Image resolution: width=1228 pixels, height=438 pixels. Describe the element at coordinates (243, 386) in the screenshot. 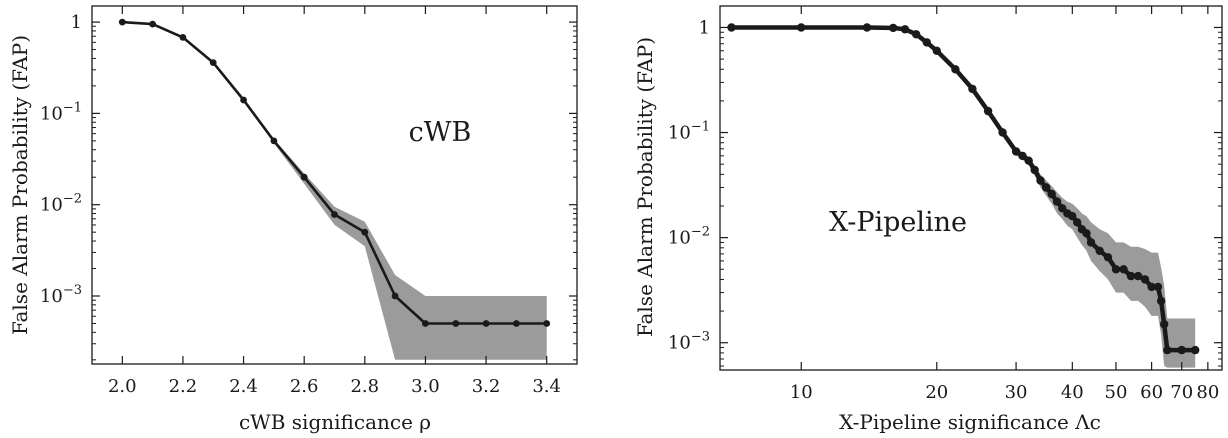

I see `cwb-x-tick-label: 2.4` at that location.